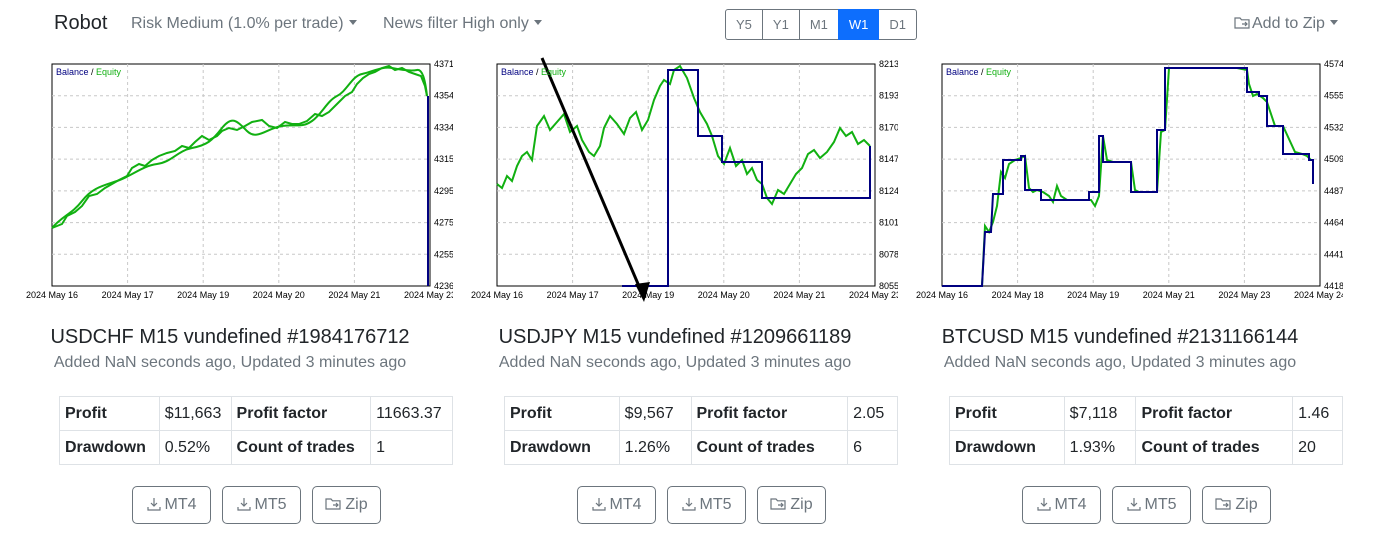 The height and width of the screenshot is (536, 1398). I want to click on y-tick-label: 450996, so click(1333, 159).